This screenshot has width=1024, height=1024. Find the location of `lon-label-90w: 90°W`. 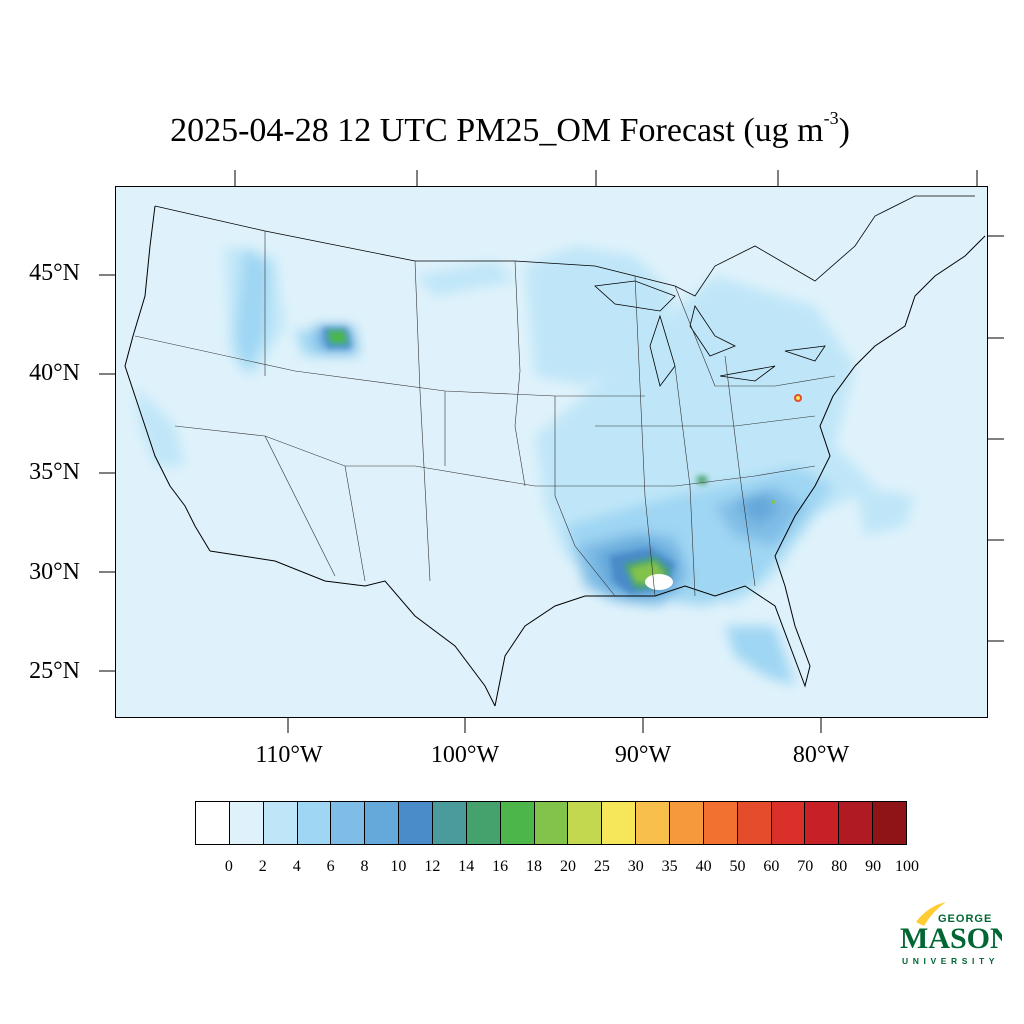

lon-label-90w: 90°W is located at coordinates (643, 755).